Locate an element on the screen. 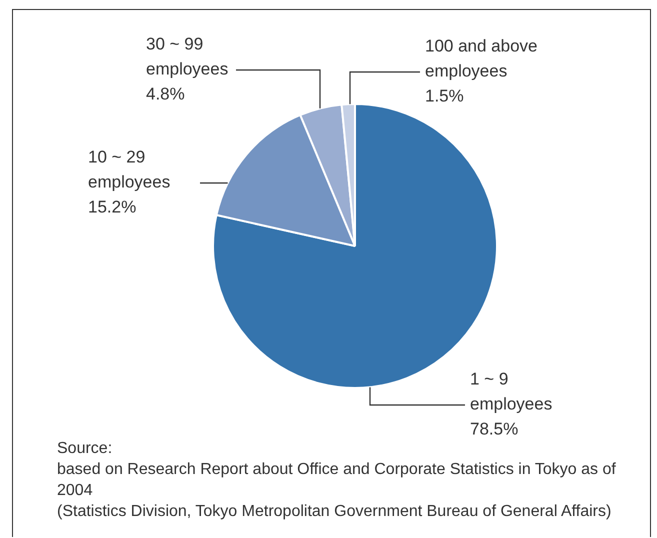 The image size is (657, 538). slice-label: 30 ~ 99 employees is located at coordinates (187, 56).